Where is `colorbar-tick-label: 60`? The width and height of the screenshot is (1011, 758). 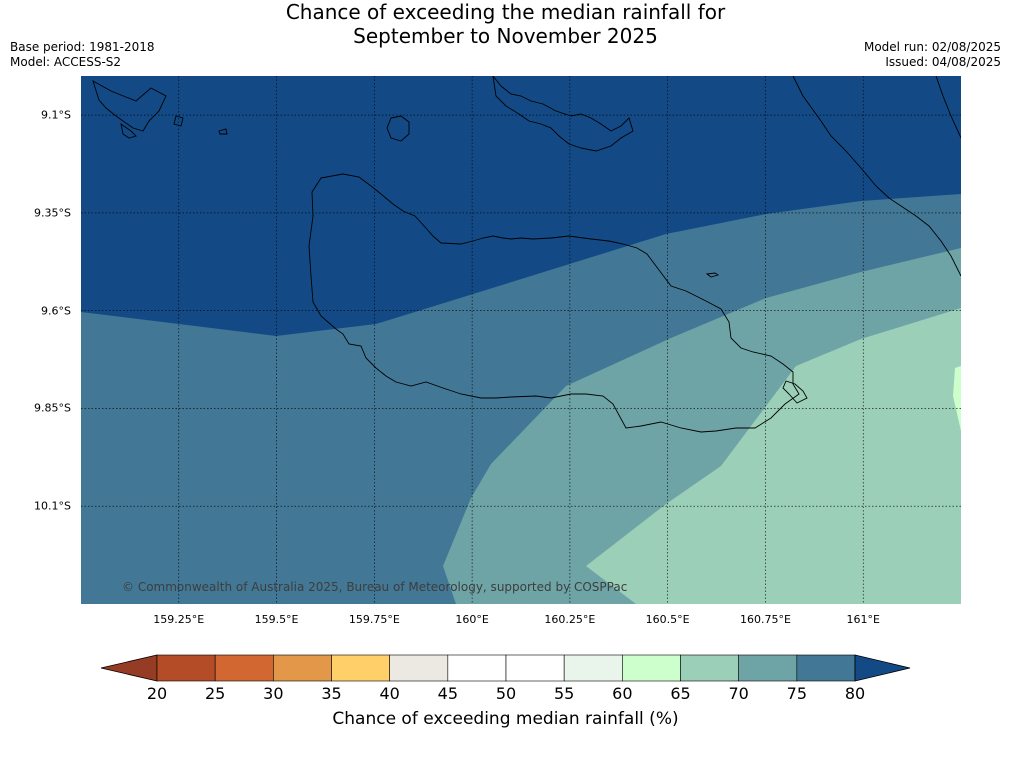
colorbar-tick-label: 60 is located at coordinates (622, 693).